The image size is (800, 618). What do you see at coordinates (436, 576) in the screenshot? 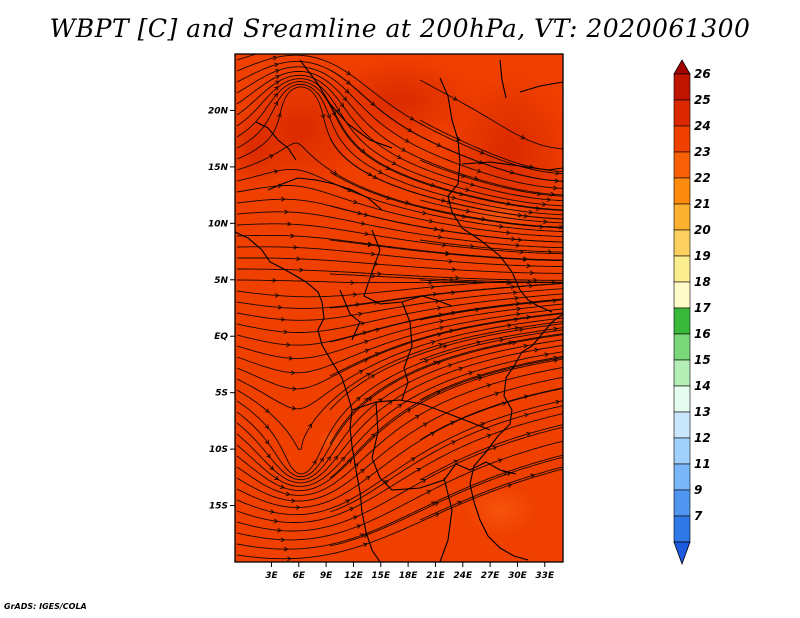
I see `x-tick-label: 21E` at bounding box center [436, 576].